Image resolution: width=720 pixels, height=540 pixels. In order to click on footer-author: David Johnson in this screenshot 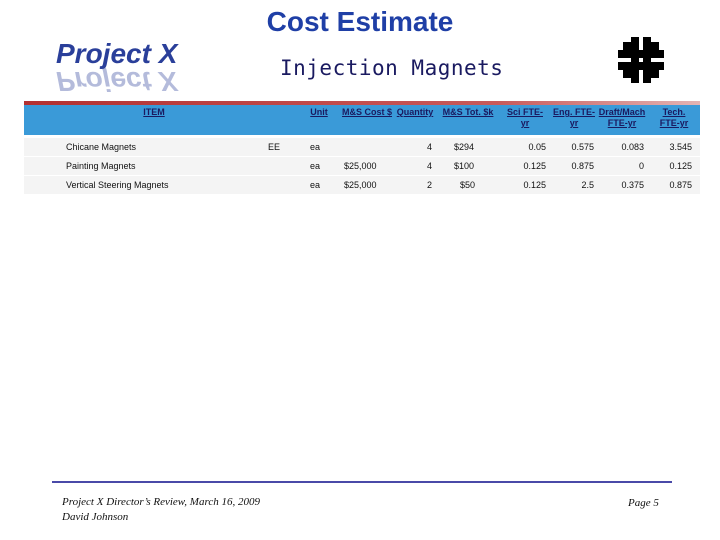, I will do `click(95, 517)`.